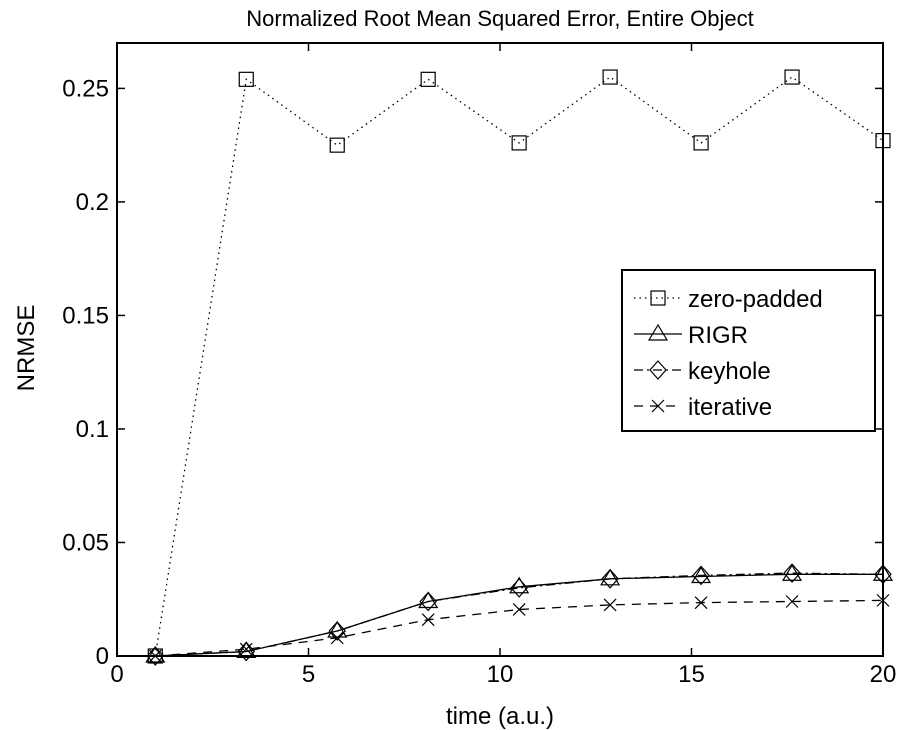 The width and height of the screenshot is (903, 730). Describe the element at coordinates (729, 371) in the screenshot. I see `legend-label-keyhole: keyhole` at that location.